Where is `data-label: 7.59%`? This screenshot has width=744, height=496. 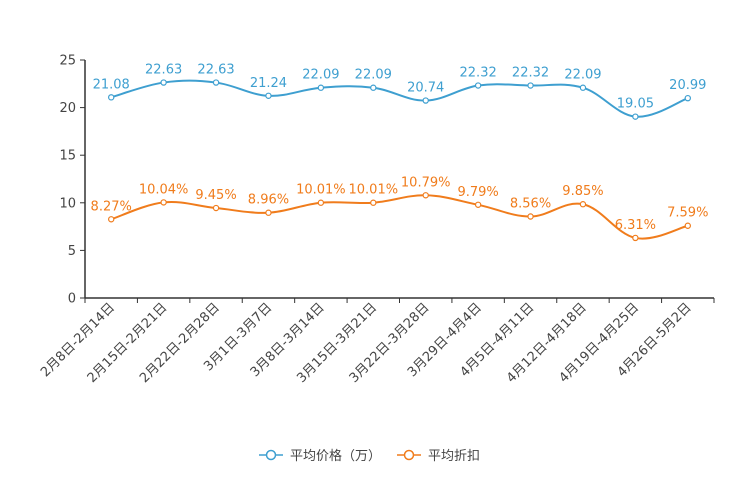 data-label: 7.59% is located at coordinates (687, 213).